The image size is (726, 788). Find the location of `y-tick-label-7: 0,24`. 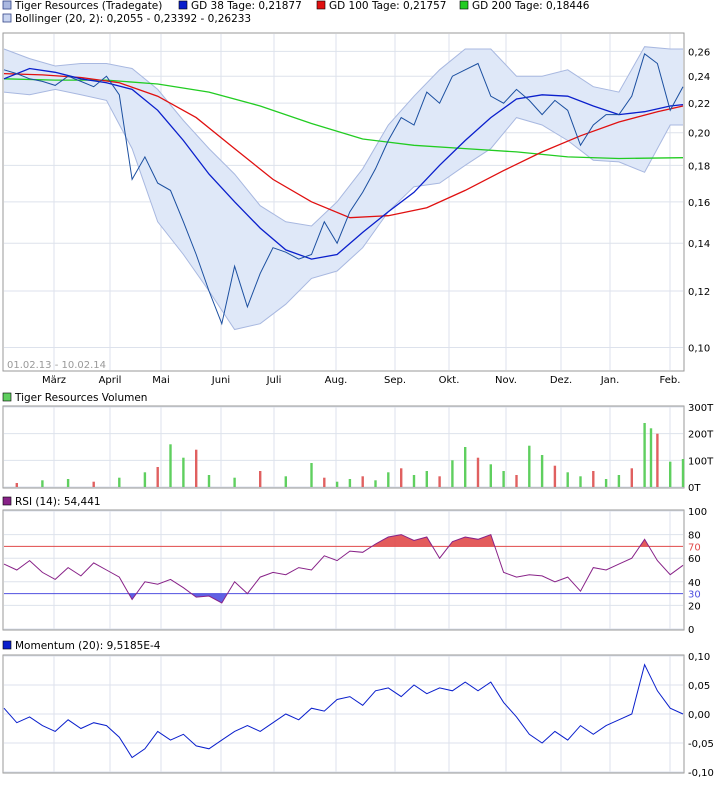

y-tick-label-7: 0,24 is located at coordinates (699, 77).